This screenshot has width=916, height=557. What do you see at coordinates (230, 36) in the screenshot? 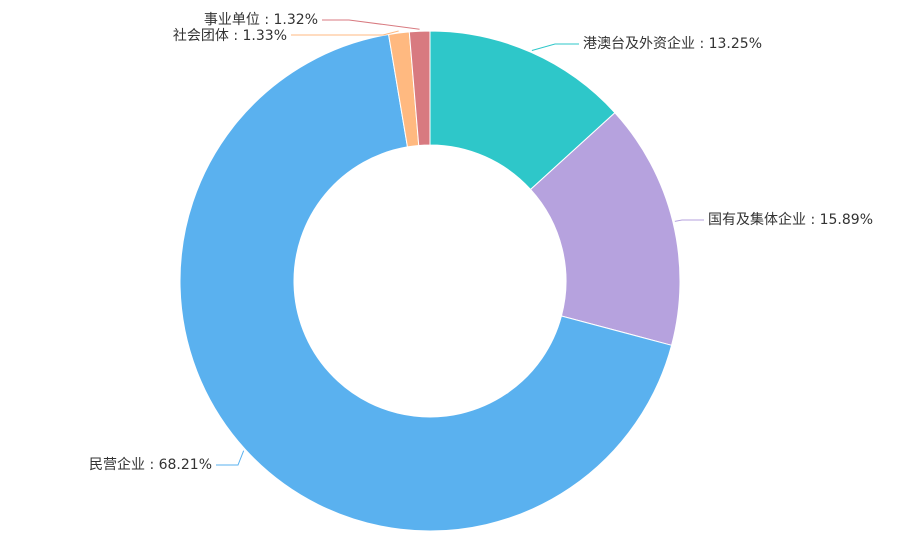
I see `slice-label-3: 社会团体 : 1.33%` at bounding box center [230, 36].